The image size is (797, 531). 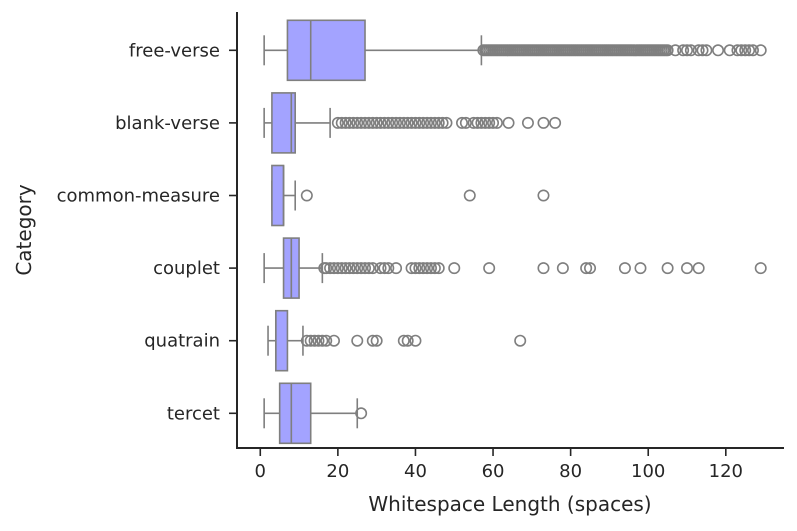 What do you see at coordinates (509, 504) in the screenshot?
I see `x-axis-label: Whitespace Length (spaces)` at bounding box center [509, 504].